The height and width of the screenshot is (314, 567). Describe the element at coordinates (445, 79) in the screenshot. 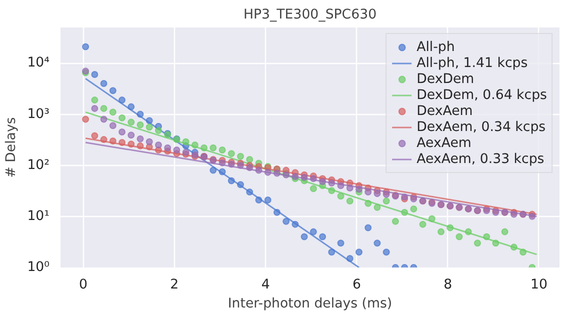

I see `legend-label: DexDem` at that location.